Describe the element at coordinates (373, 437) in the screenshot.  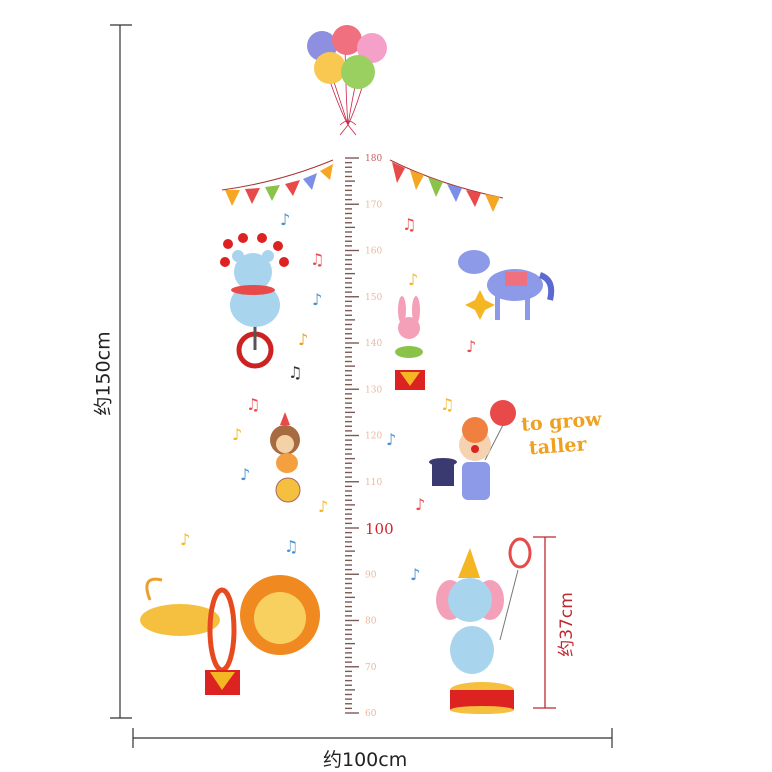
I see `ruler-label: 120` at that location.